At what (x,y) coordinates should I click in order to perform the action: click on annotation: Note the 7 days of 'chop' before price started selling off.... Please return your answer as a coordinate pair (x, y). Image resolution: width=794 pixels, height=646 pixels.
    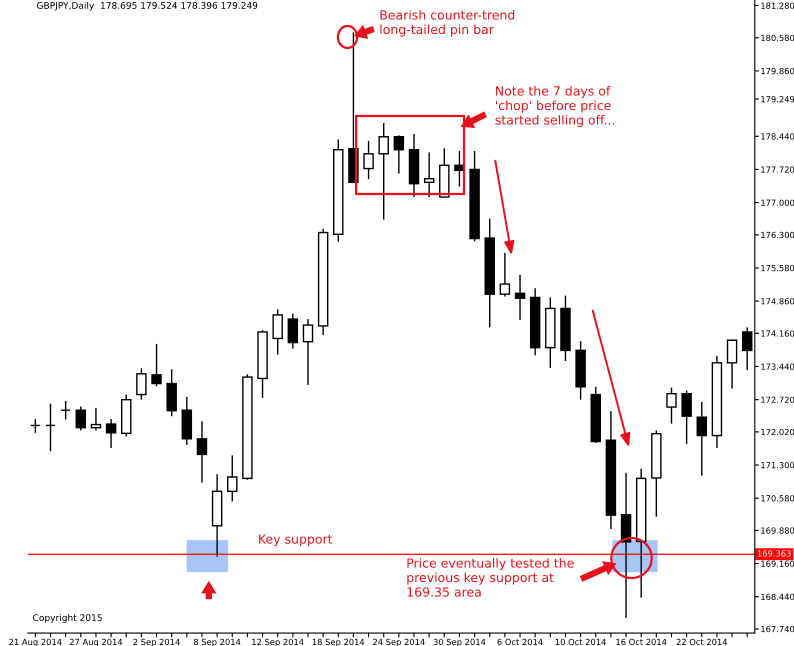
    Looking at the image, I should click on (554, 107).